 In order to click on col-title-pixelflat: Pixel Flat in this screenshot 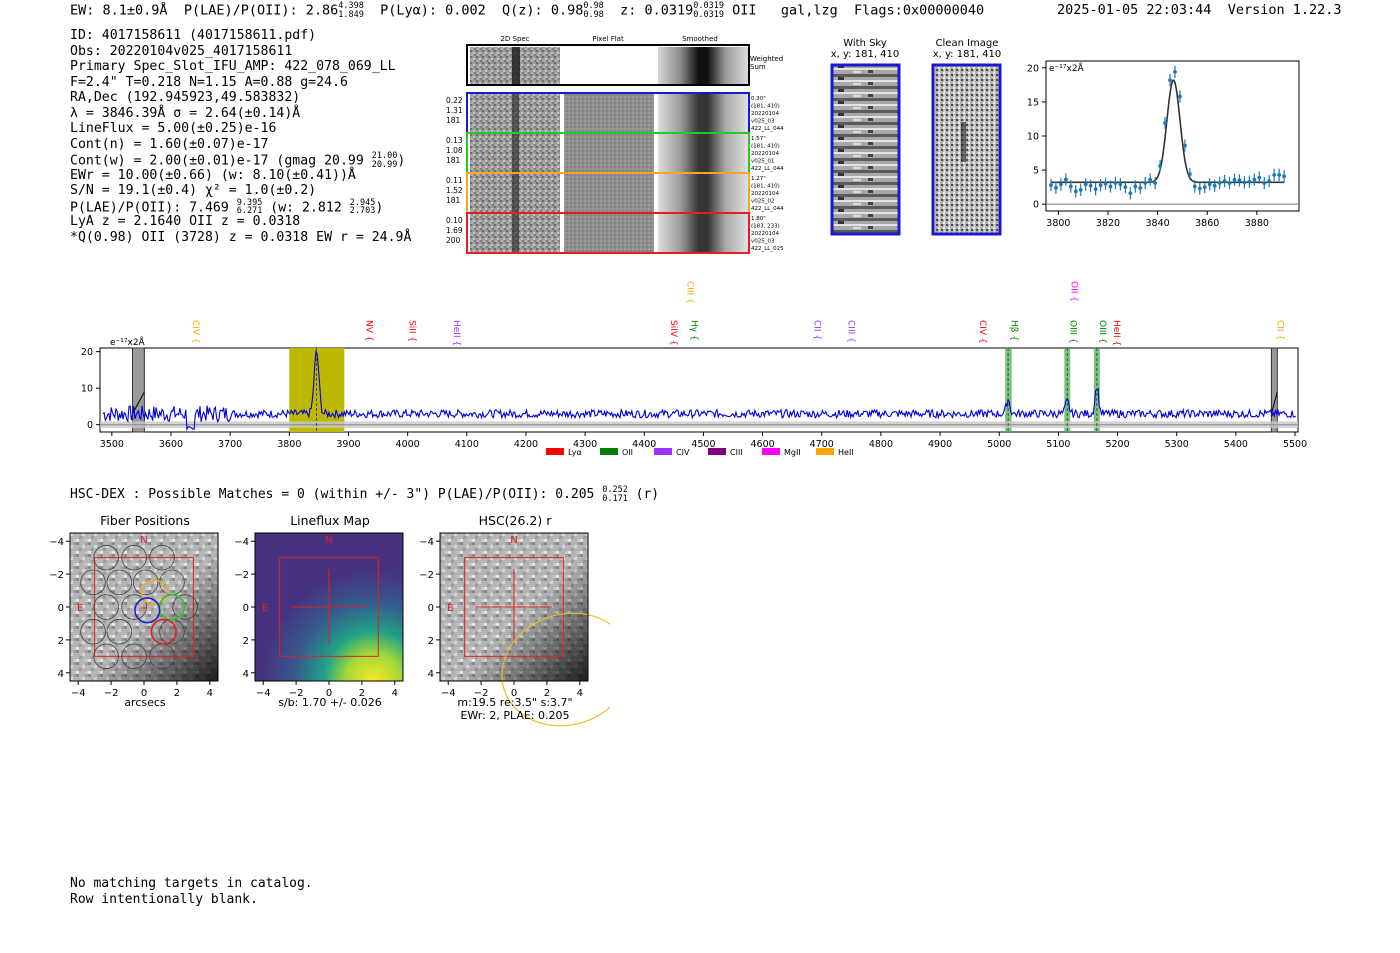, I will do `click(608, 39)`.